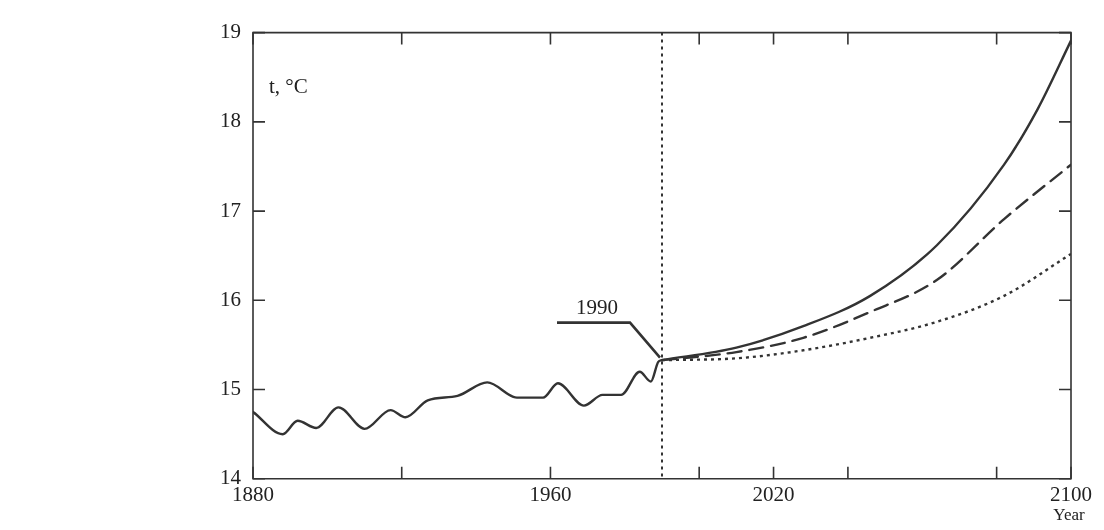 This screenshot has height=530, width=1104. I want to click on y-tick-label: 15, so click(230, 388).